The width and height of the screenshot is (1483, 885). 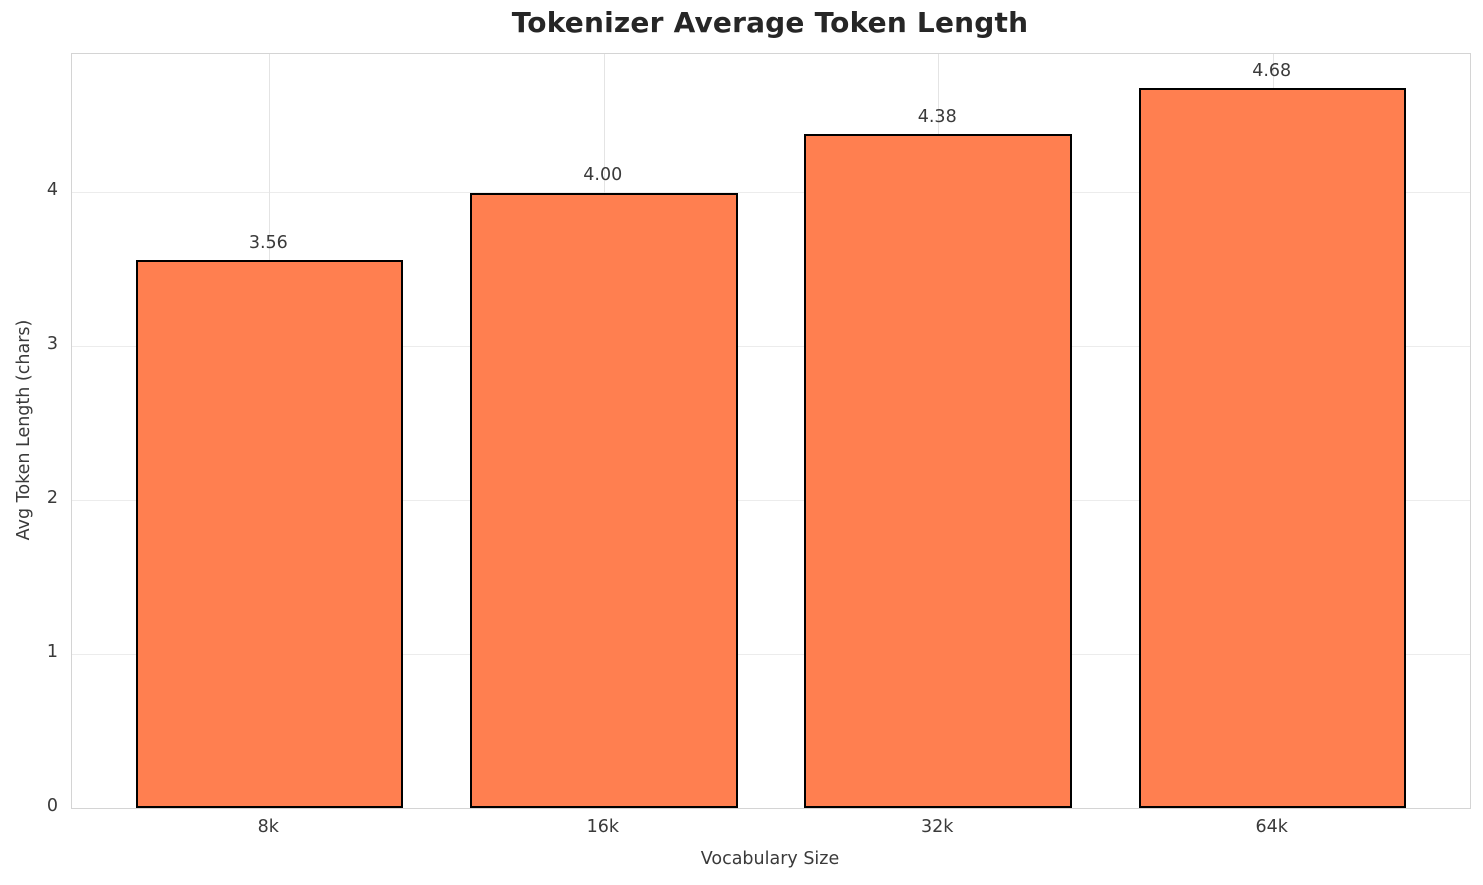 I want to click on bar-32k, so click(x=938, y=471).